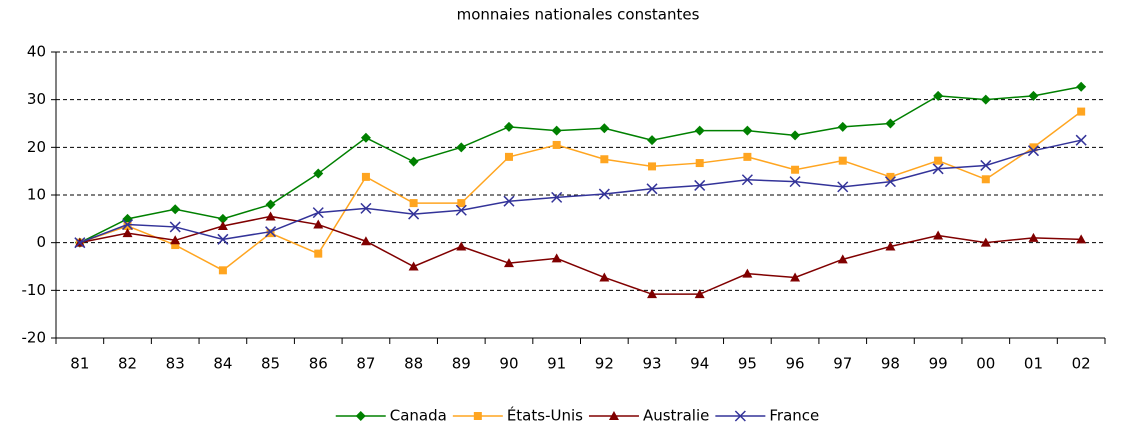 The width and height of the screenshot is (1128, 430). I want to click on x-tick-label: 98, so click(890, 364).